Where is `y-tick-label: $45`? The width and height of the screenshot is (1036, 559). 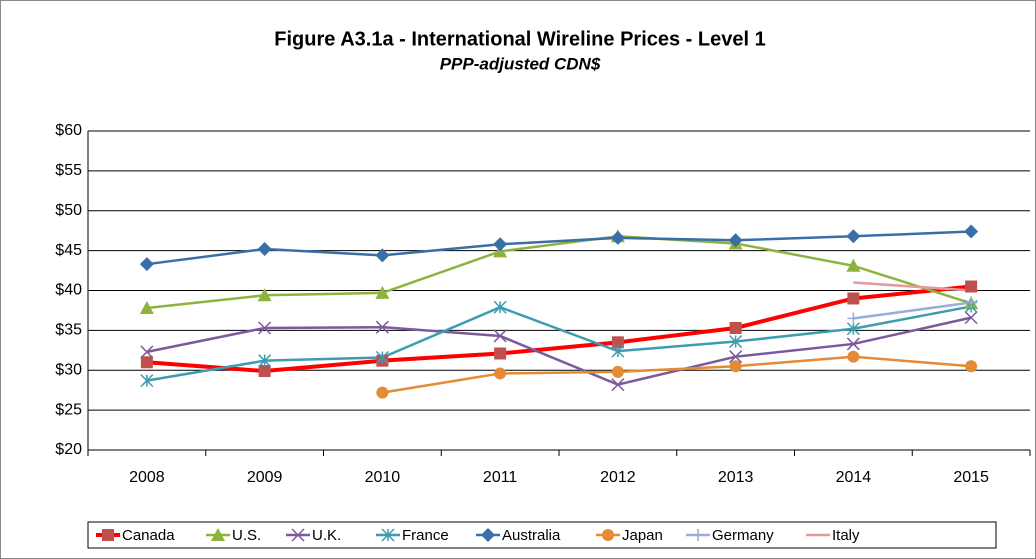
y-tick-label: $45 is located at coordinates (68, 250).